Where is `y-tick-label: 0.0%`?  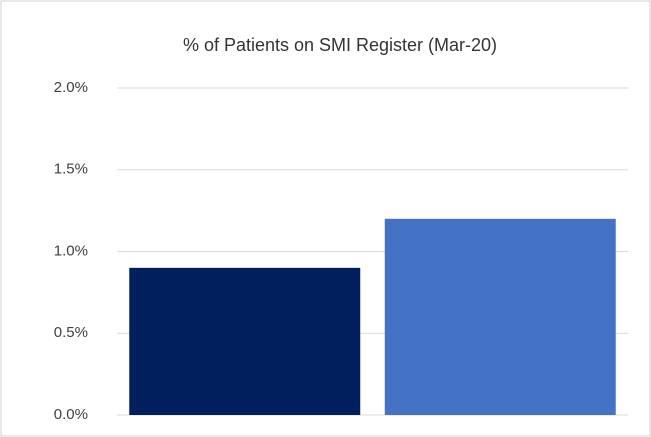
y-tick-label: 0.0% is located at coordinates (71, 414).